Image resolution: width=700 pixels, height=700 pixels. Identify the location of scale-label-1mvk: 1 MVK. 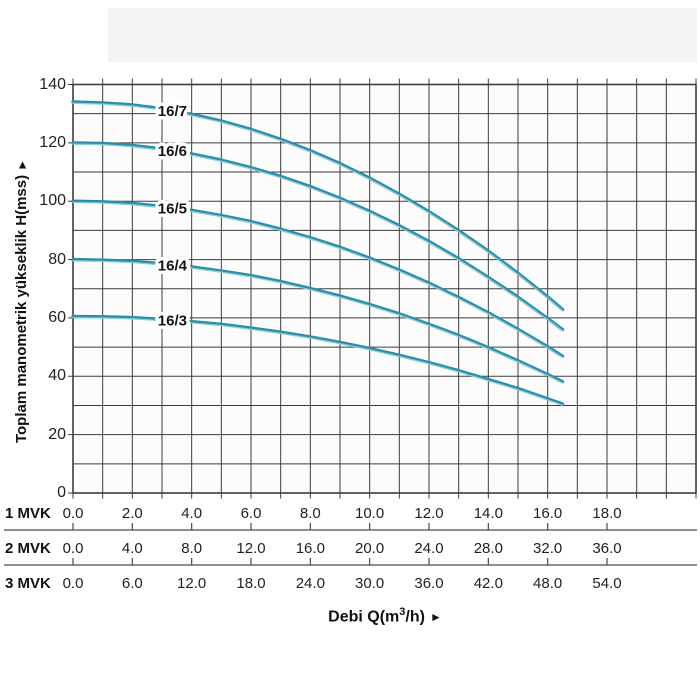
(28, 513).